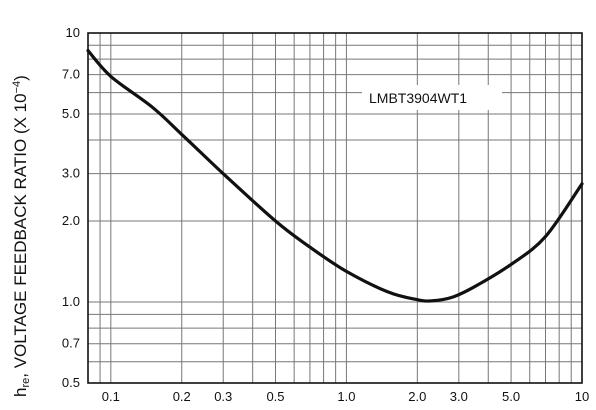 This screenshot has width=596, height=410. What do you see at coordinates (71, 113) in the screenshot?
I see `y-tick-label: 5.0` at bounding box center [71, 113].